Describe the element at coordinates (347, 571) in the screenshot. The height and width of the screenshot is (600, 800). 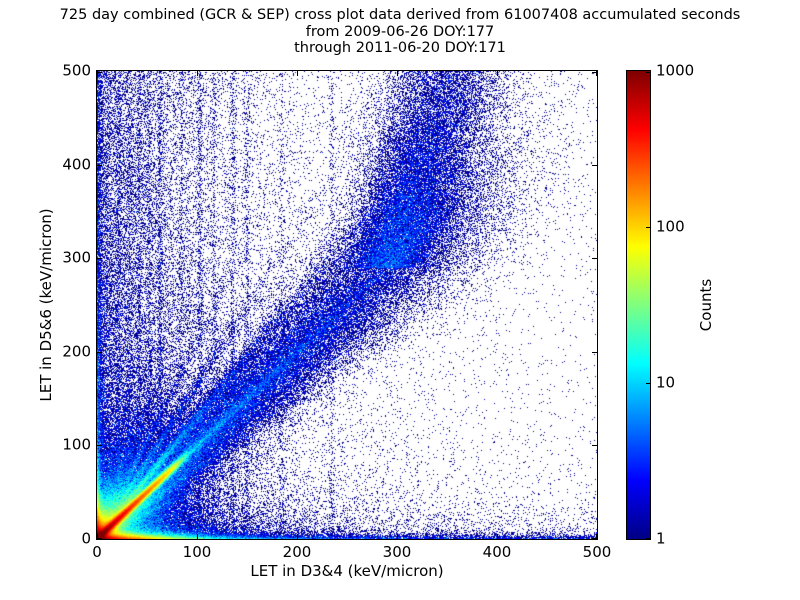
I see `x-axis-label: LET in D3&4 (keV/micron)` at that location.